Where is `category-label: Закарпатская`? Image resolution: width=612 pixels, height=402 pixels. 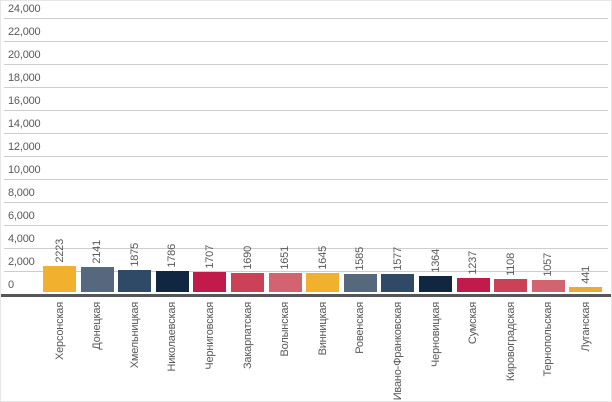
category-label: Закарпатская is located at coordinates (248, 336).